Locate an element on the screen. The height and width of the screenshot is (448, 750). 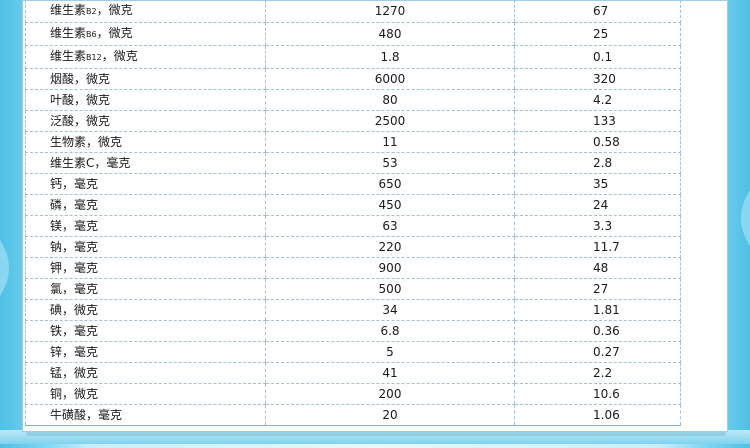
table-row: 镁，毫克 63 3.3 is located at coordinates (353, 226).